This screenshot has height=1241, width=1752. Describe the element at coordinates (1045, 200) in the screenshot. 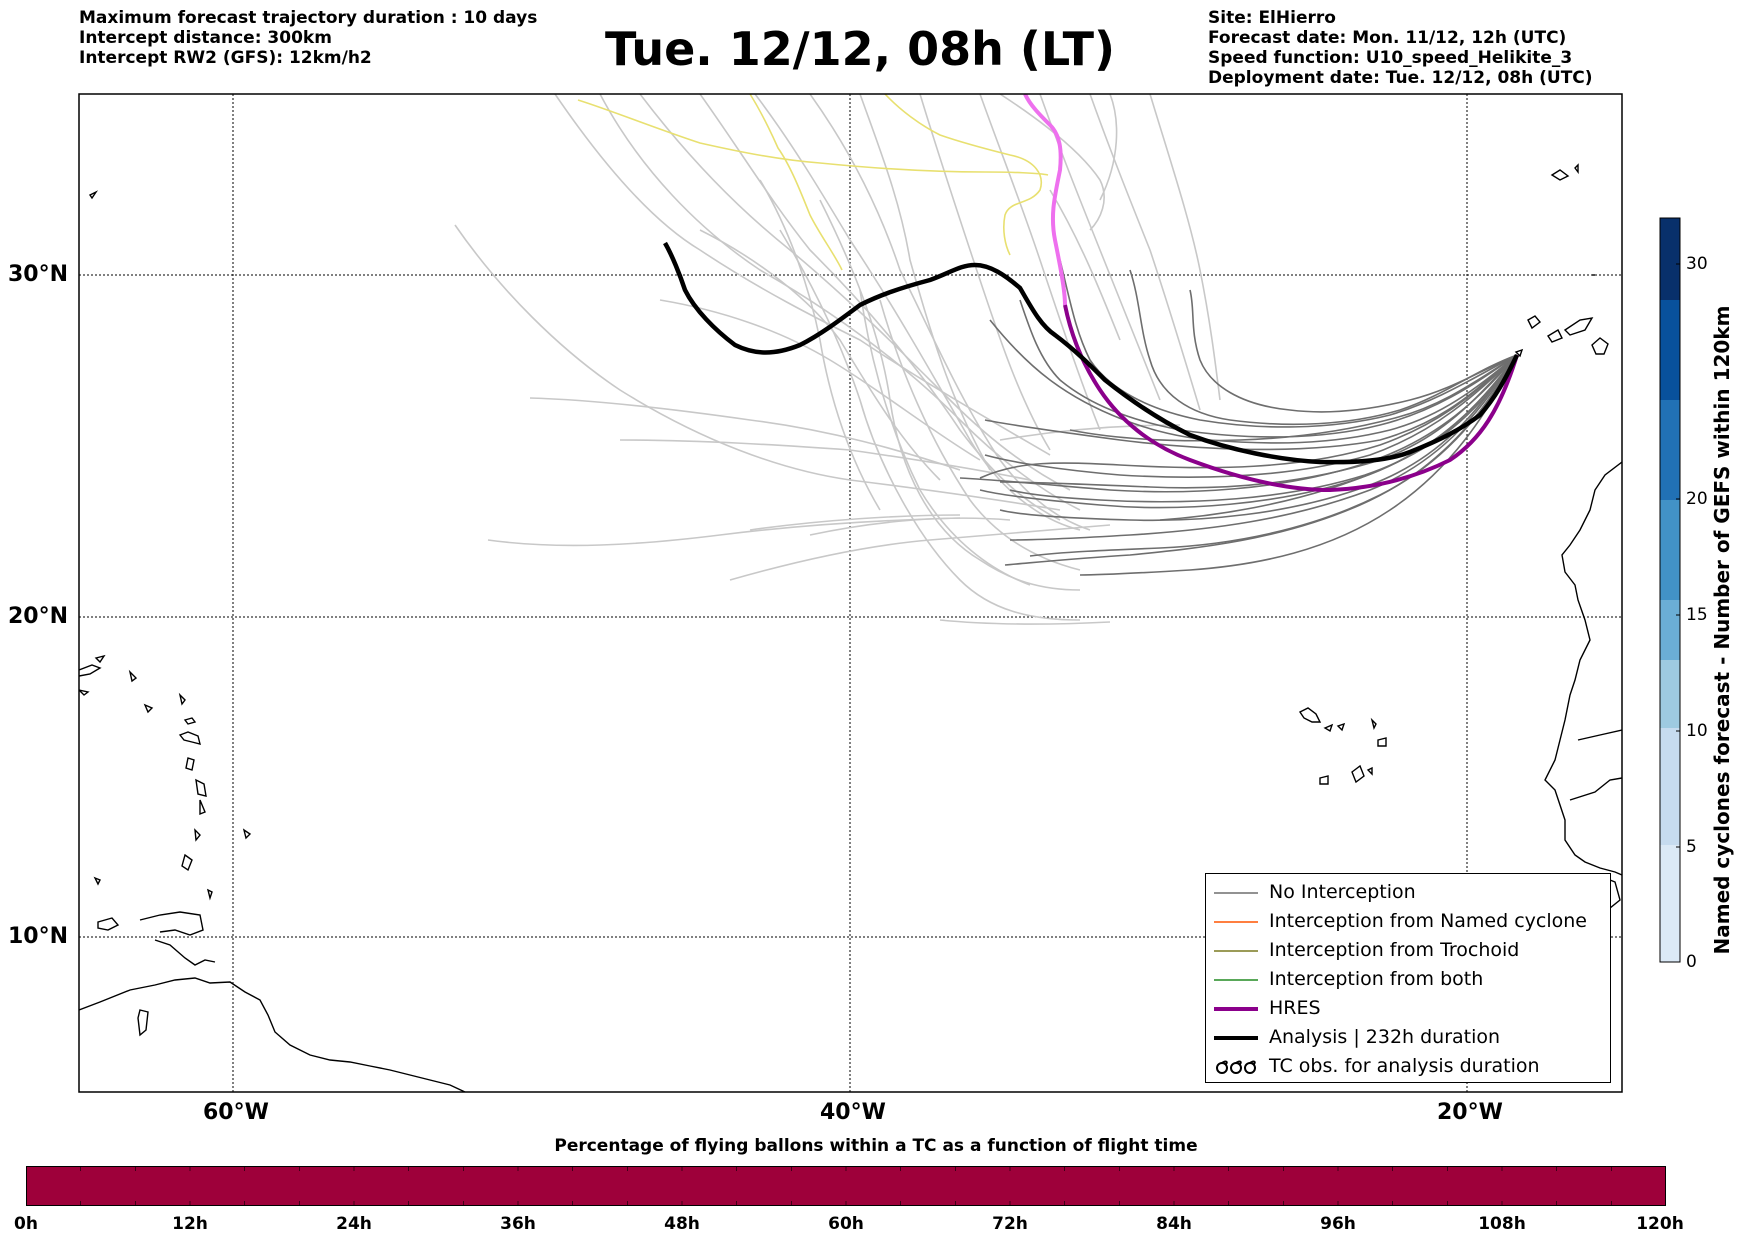

I see `hres-trajectory-initial` at that location.